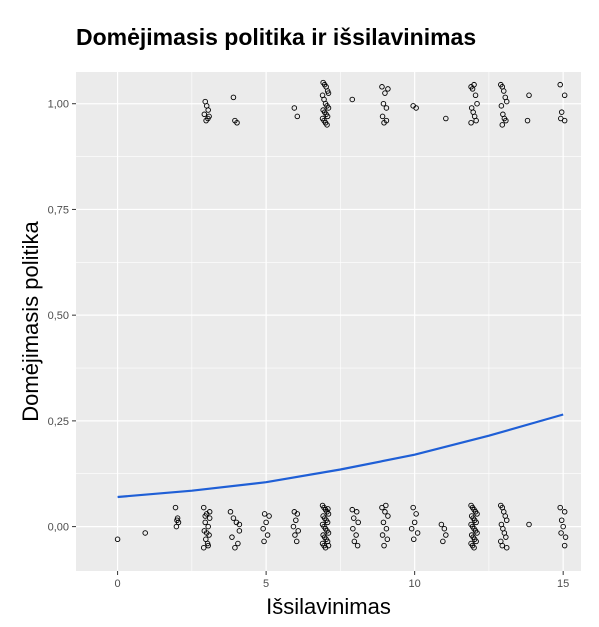 The width and height of the screenshot is (599, 627). I want to click on y-tick-label: 1,00, so click(58, 105).